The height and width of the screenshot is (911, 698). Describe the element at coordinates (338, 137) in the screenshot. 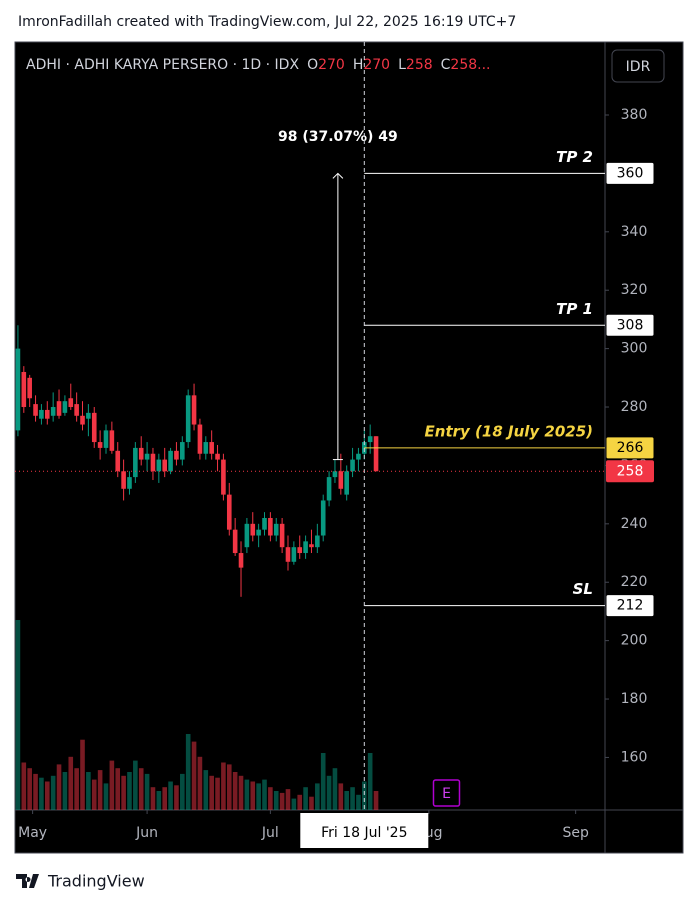

I see `measure-label: 98 (37.07%) 49` at that location.